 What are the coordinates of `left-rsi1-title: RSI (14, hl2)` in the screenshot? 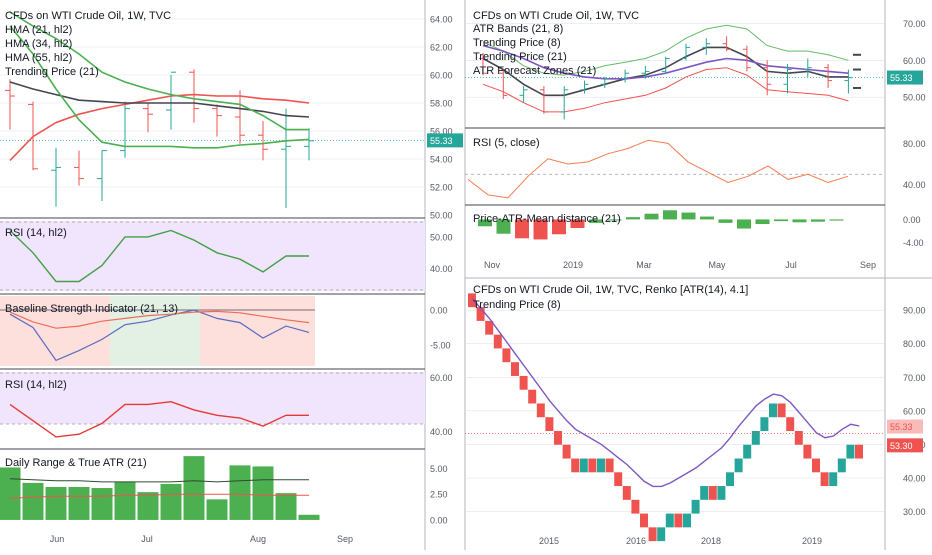 It's located at (36, 233).